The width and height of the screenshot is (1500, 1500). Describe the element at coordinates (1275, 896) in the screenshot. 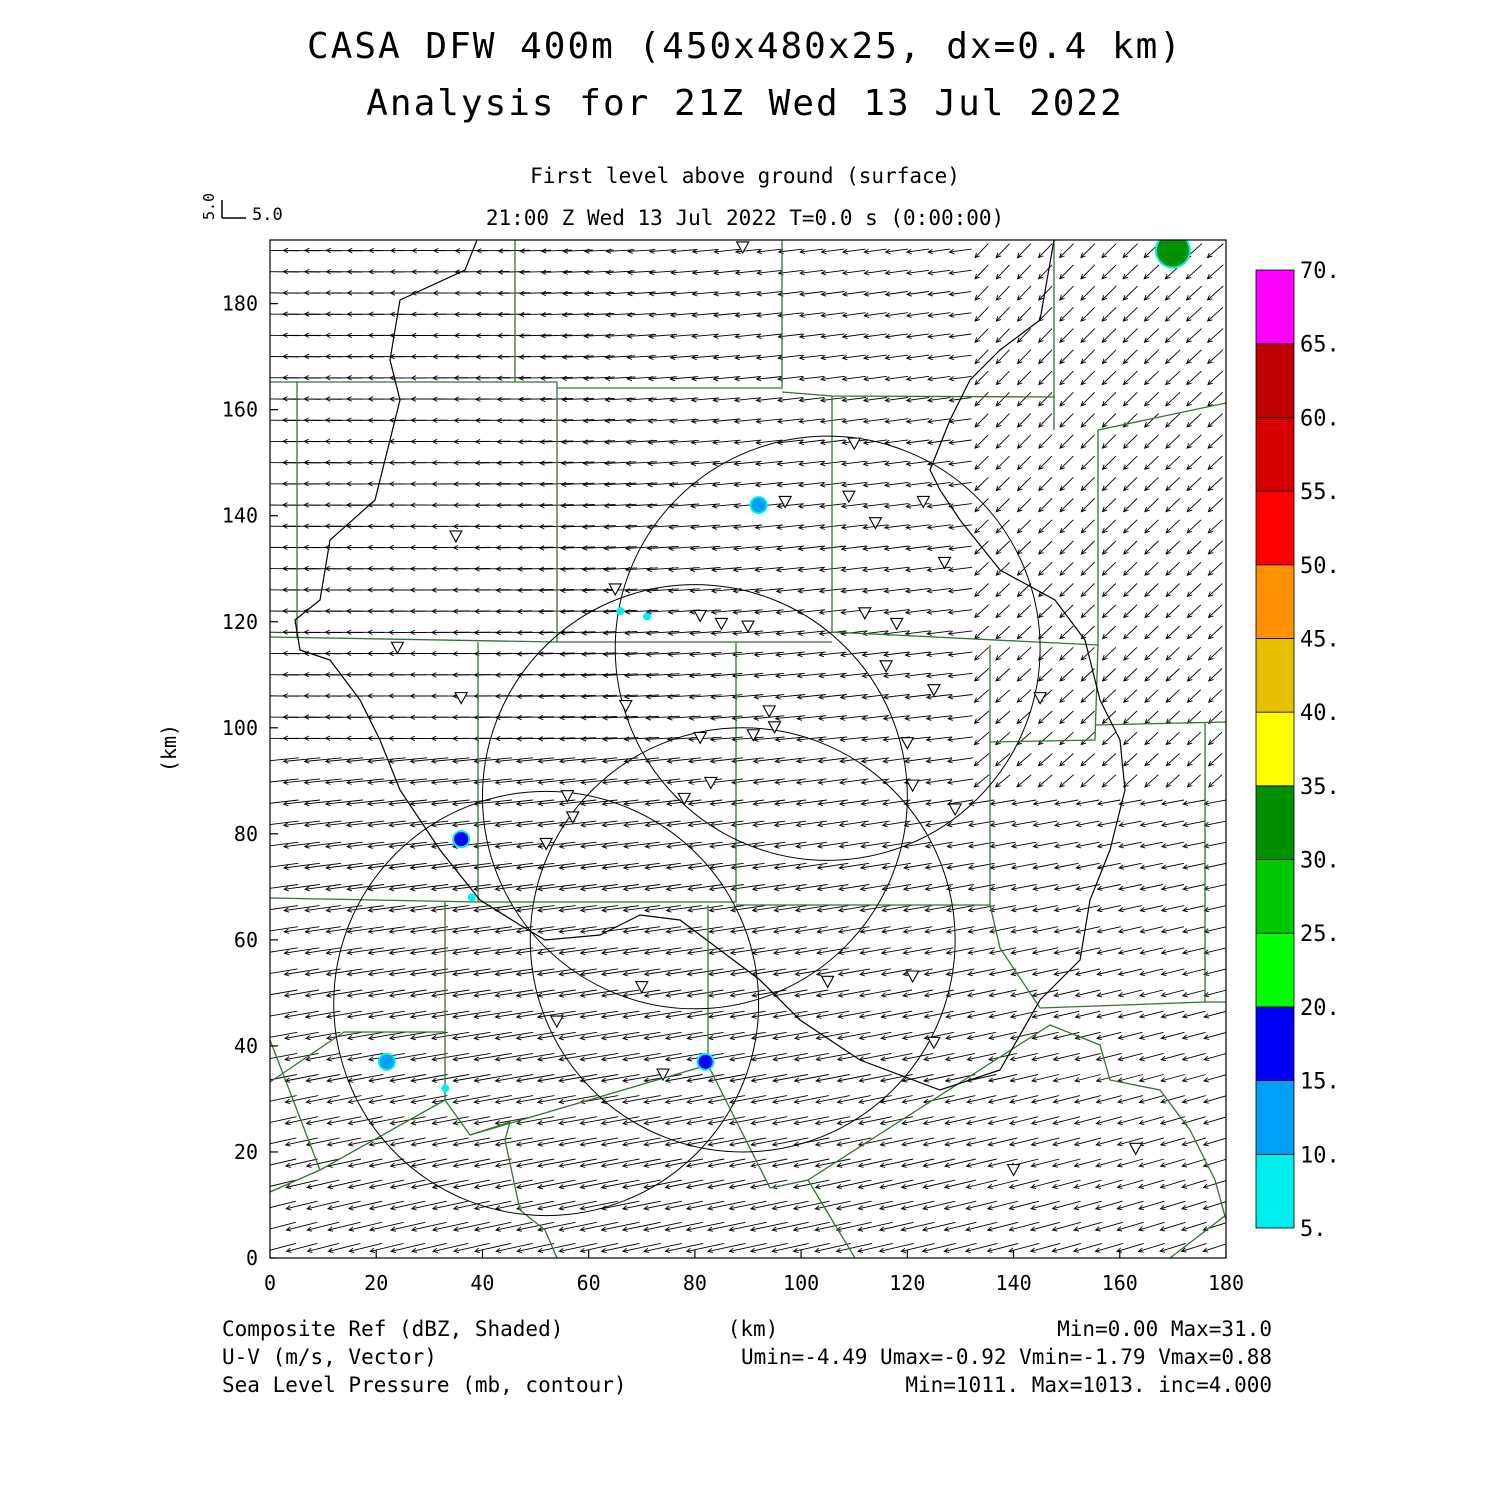

I see `colorbar-swatch` at that location.